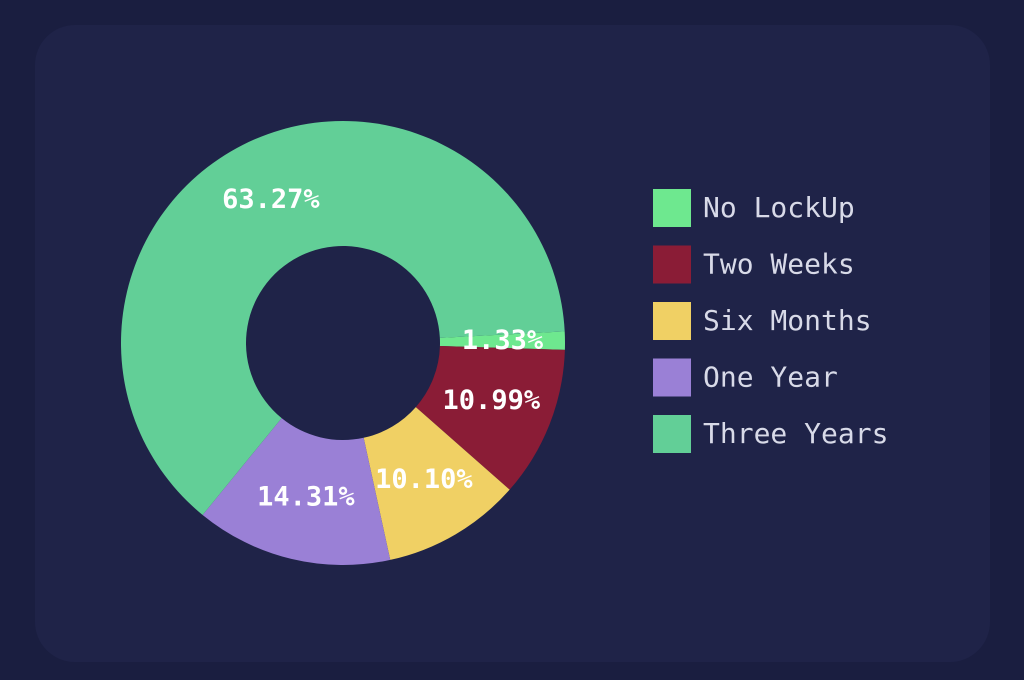  I want to click on legend-label: Two Weeks, so click(779, 264).